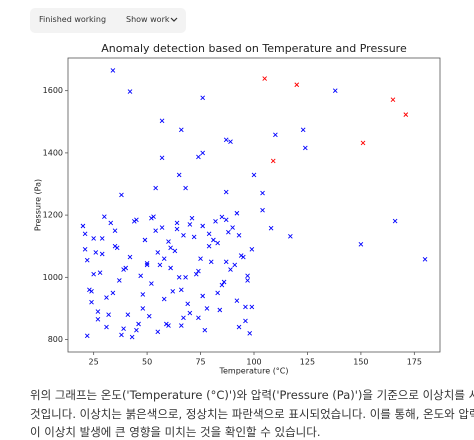 This screenshot has width=474, height=440. Describe the element at coordinates (200, 362) in the screenshot. I see `x-tick-label: 75` at that location.